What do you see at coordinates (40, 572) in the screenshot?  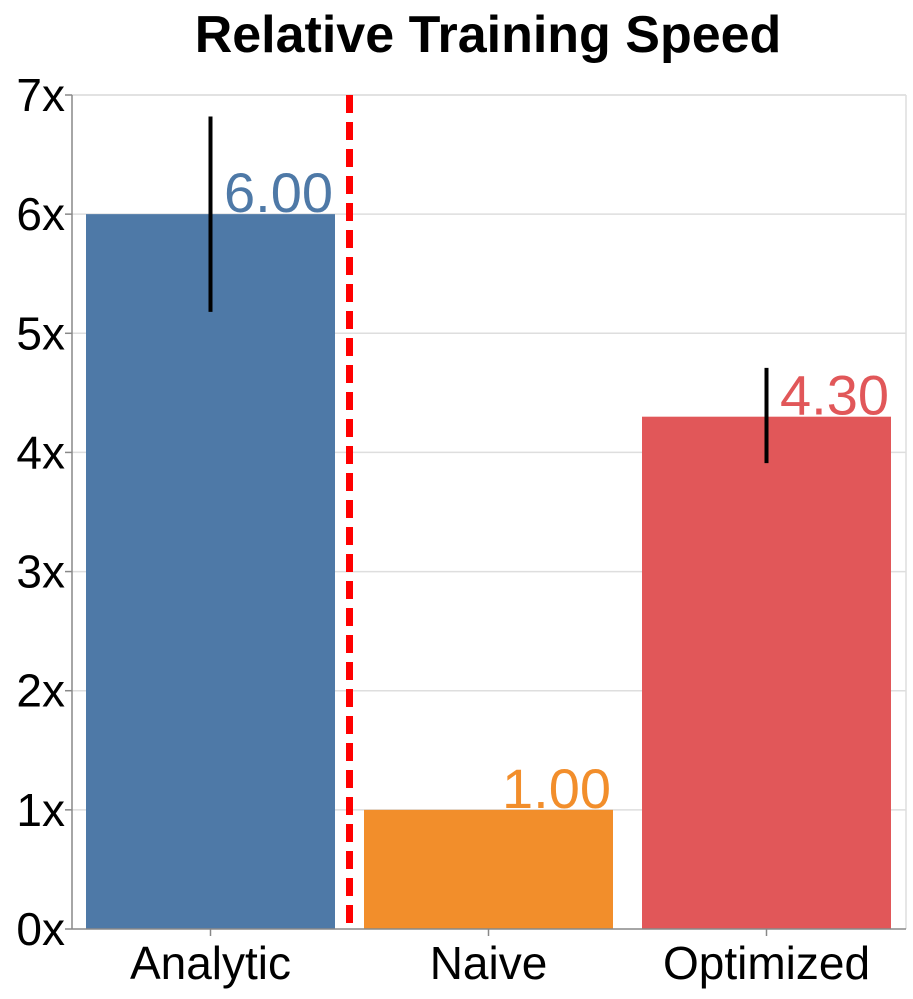 I see `y-tick-label: 3x` at bounding box center [40, 572].